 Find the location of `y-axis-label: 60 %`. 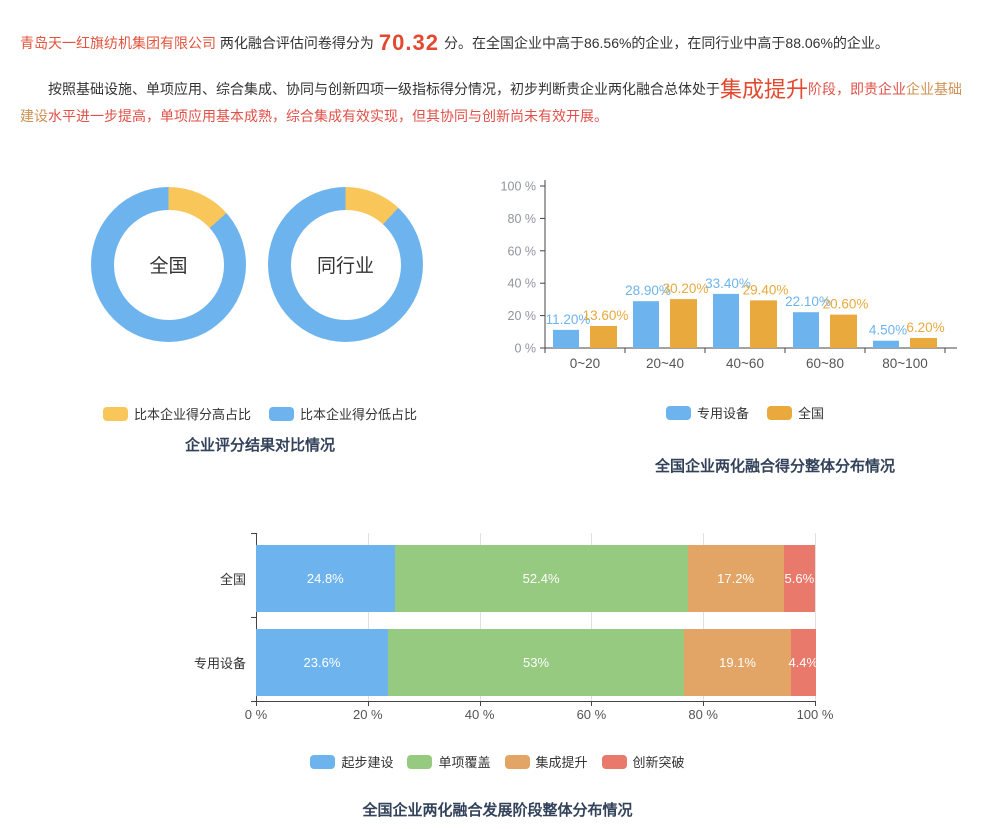

y-axis-label: 60 % is located at coordinates (522, 251).